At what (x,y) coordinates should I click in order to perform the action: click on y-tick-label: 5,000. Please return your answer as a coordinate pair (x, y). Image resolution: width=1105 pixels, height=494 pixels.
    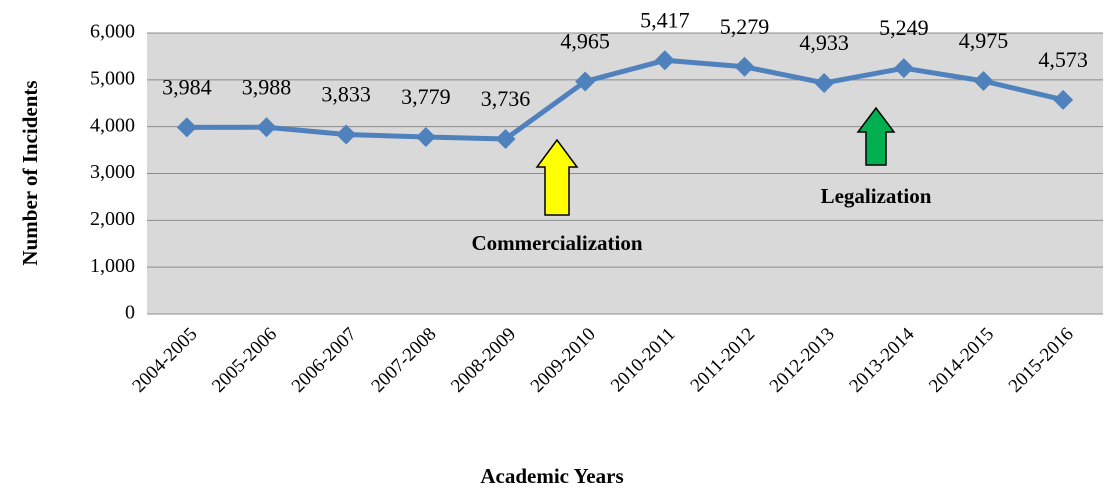
    Looking at the image, I should click on (112, 78).